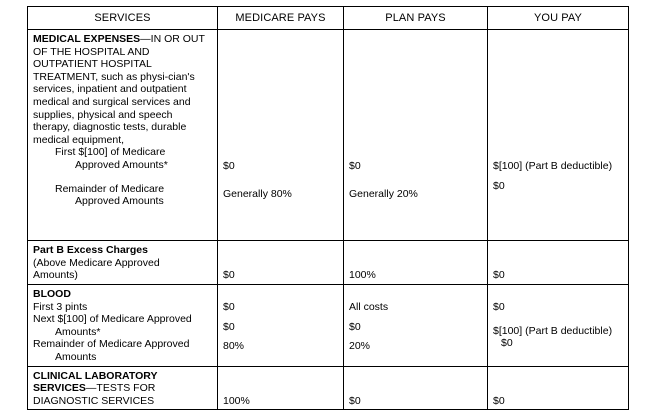 The height and width of the screenshot is (418, 656). What do you see at coordinates (280, 262) in the screenshot?
I see `cell-medicare-pays-part-b-excess: $0` at bounding box center [280, 262].